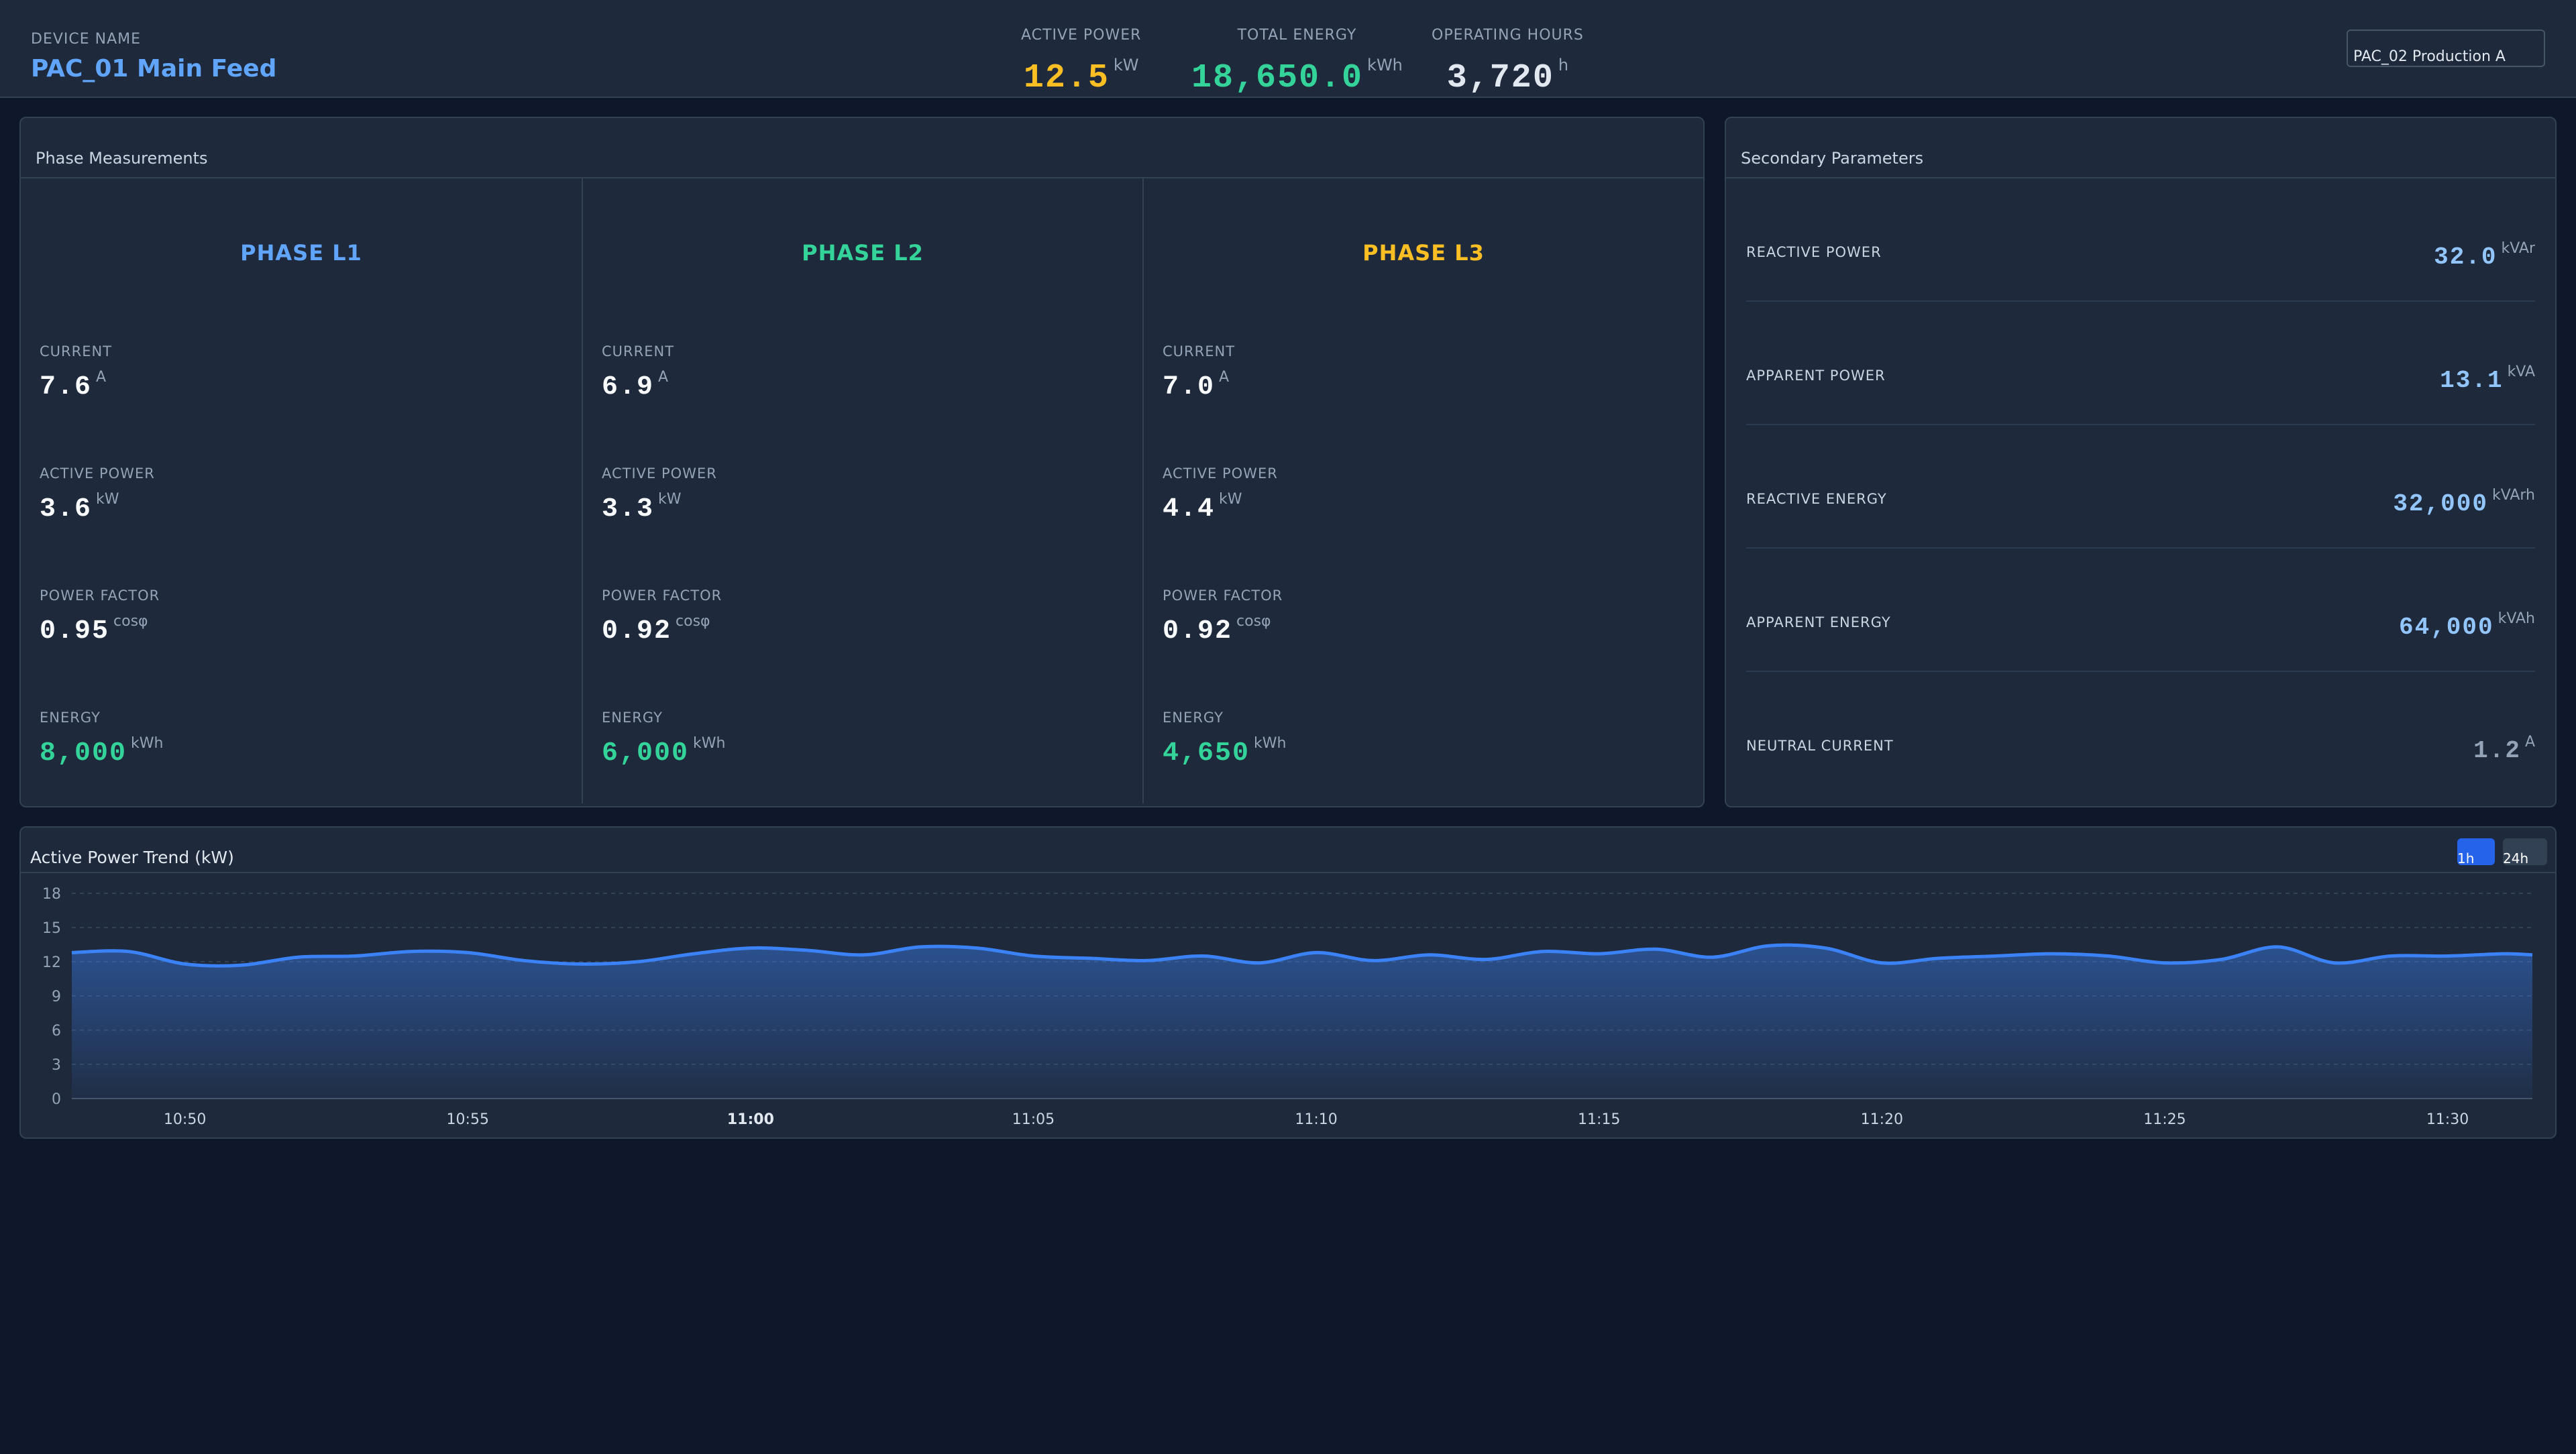 Image resolution: width=2576 pixels, height=1454 pixels. I want to click on metric-current: CURRENT 7.0 A, so click(1199, 372).